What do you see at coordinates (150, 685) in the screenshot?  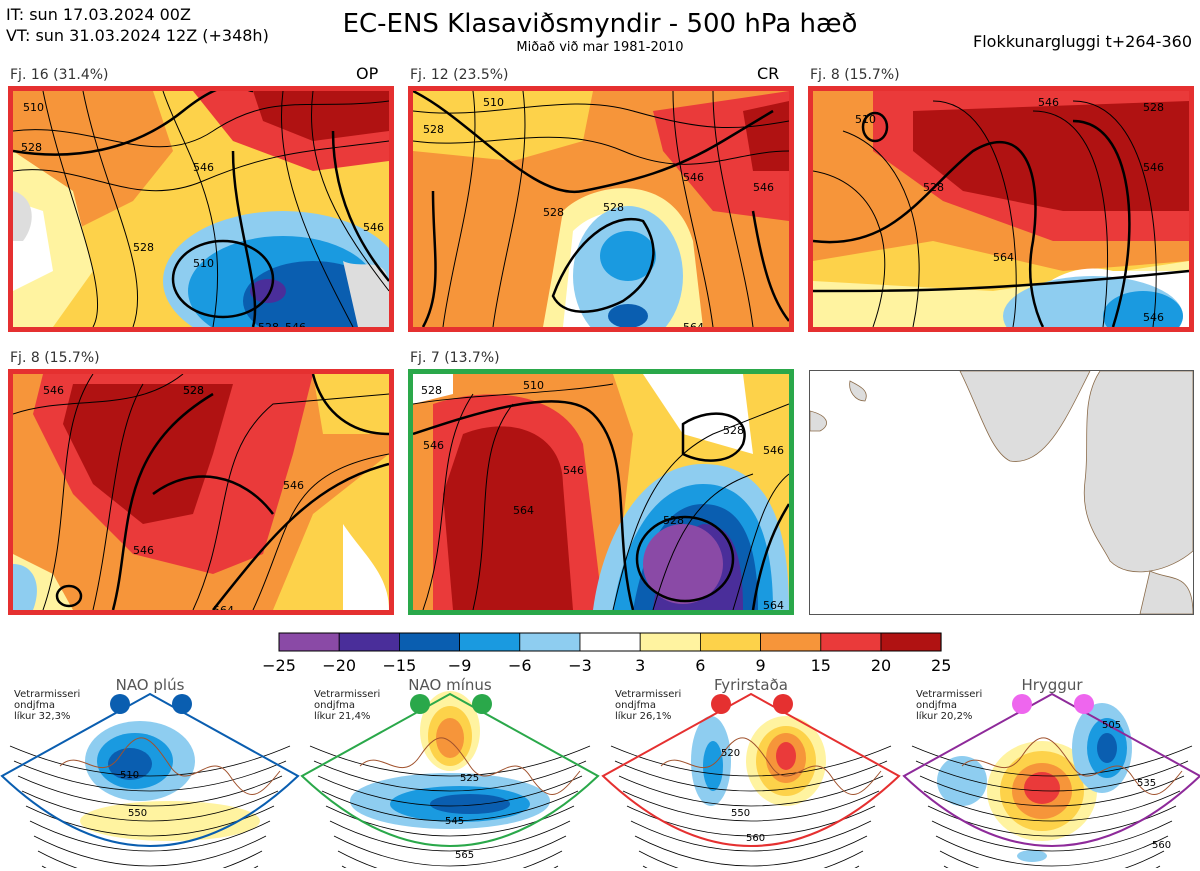 I see `regime-title: NAO plús` at bounding box center [150, 685].